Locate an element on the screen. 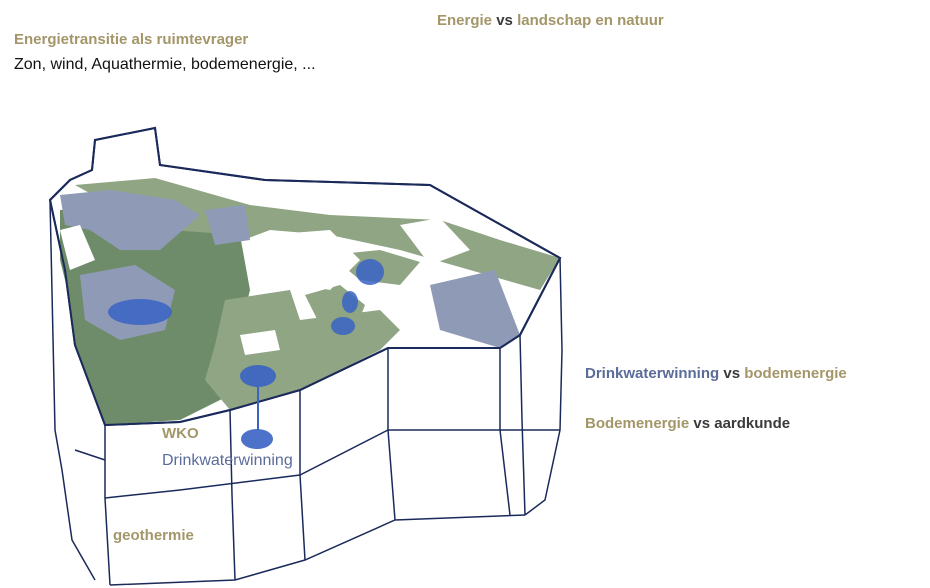 This screenshot has width=930, height=588. title-right-part2: landschap en natuur is located at coordinates (590, 20).